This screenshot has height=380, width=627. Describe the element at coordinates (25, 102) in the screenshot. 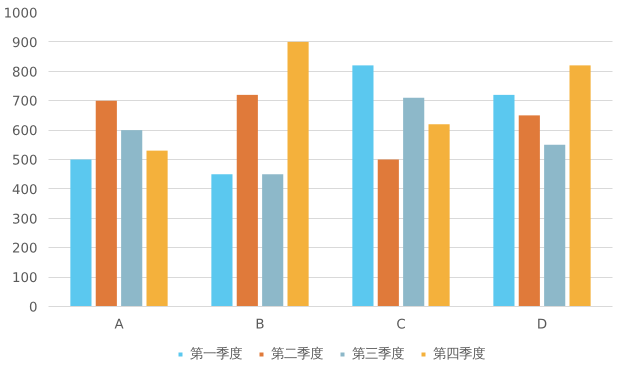

I see `y-tick-label: 700` at that location.